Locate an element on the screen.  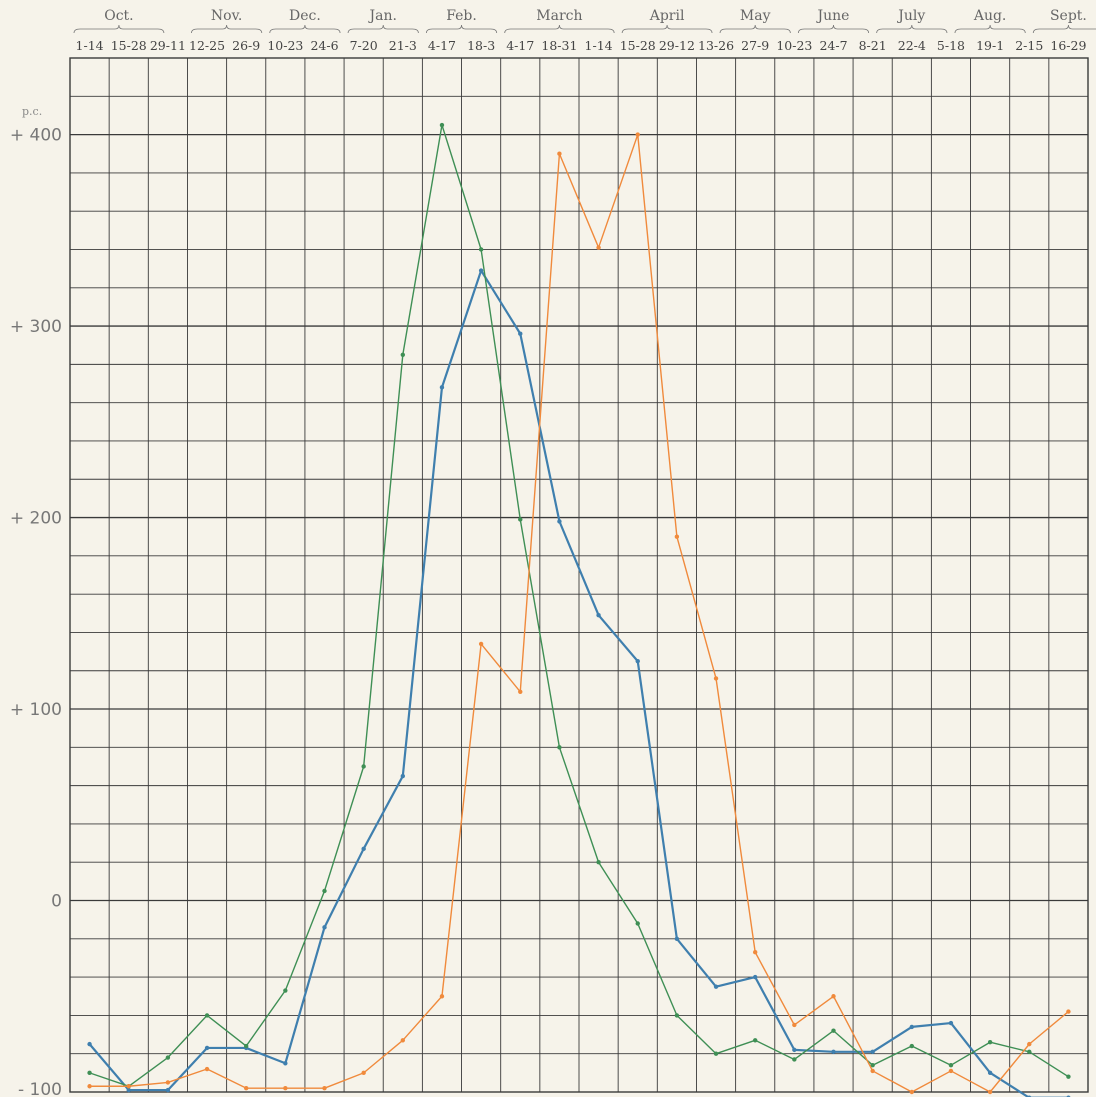
y-unit-label: p.c. is located at coordinates (32, 111).